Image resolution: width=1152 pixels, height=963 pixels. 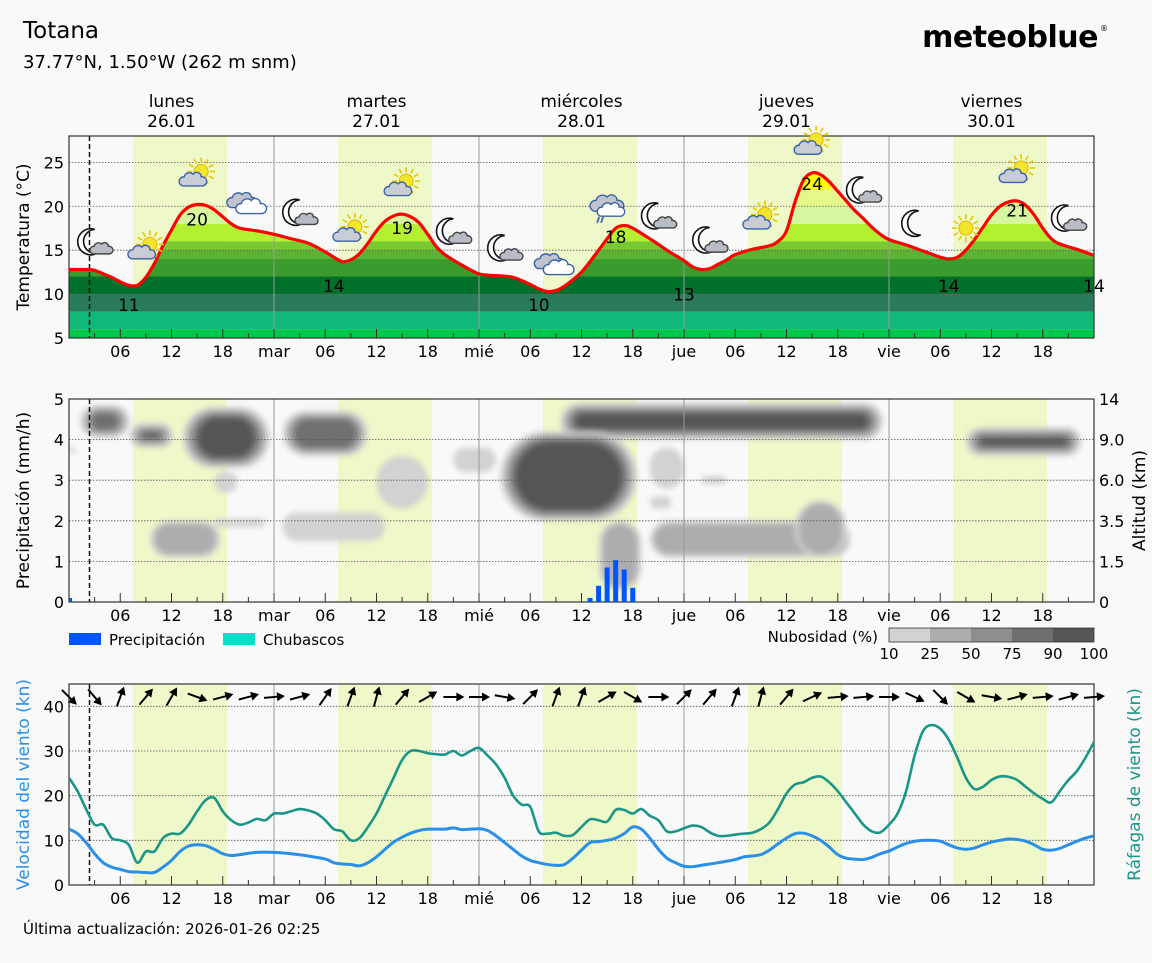 What do you see at coordinates (539, 306) in the screenshot?
I see `min-temp-label: 10` at bounding box center [539, 306].